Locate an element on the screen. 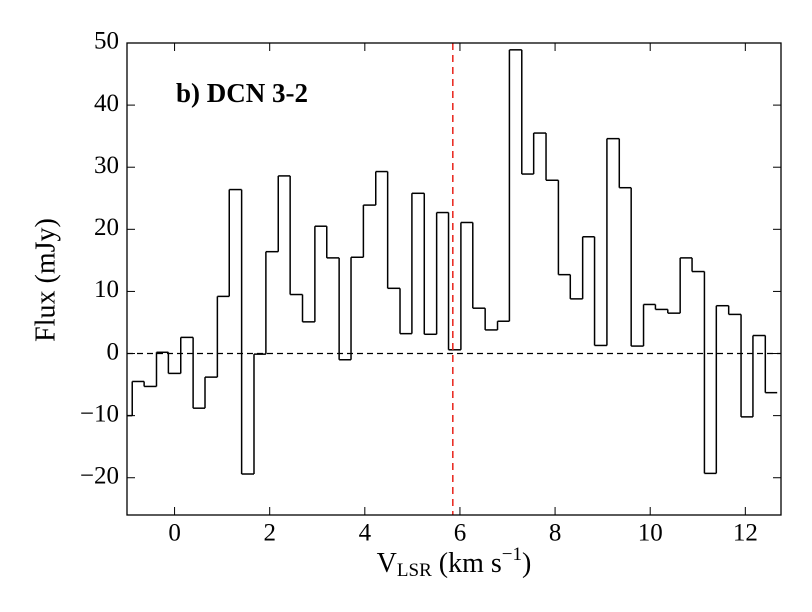  y-tick-label: 50 is located at coordinates (106, 41).